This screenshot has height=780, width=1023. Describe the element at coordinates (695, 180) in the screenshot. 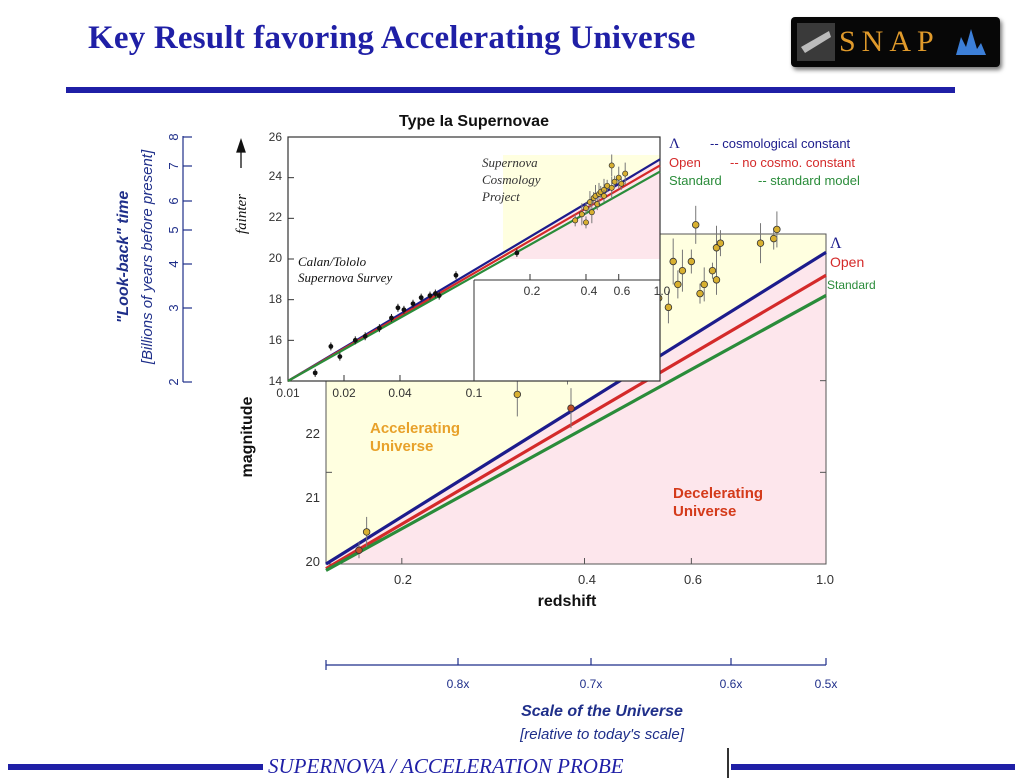

I see `inset-legend-standard-symbol: Standard` at that location.